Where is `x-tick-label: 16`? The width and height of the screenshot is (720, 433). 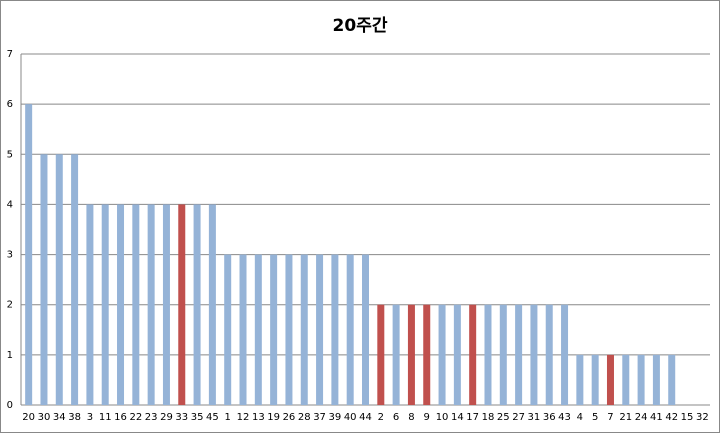
x-tick-label: 16 is located at coordinates (120, 417).